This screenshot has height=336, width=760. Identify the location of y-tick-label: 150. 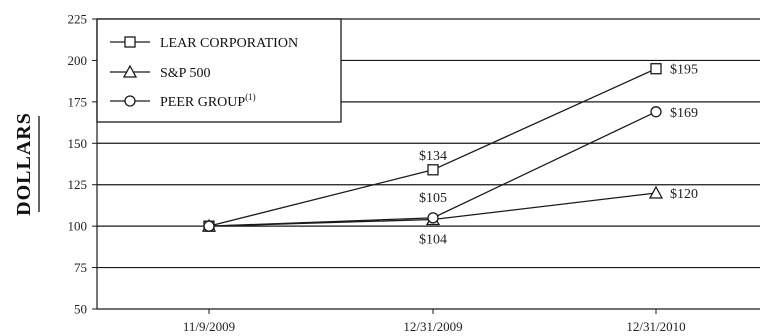
(78, 143).